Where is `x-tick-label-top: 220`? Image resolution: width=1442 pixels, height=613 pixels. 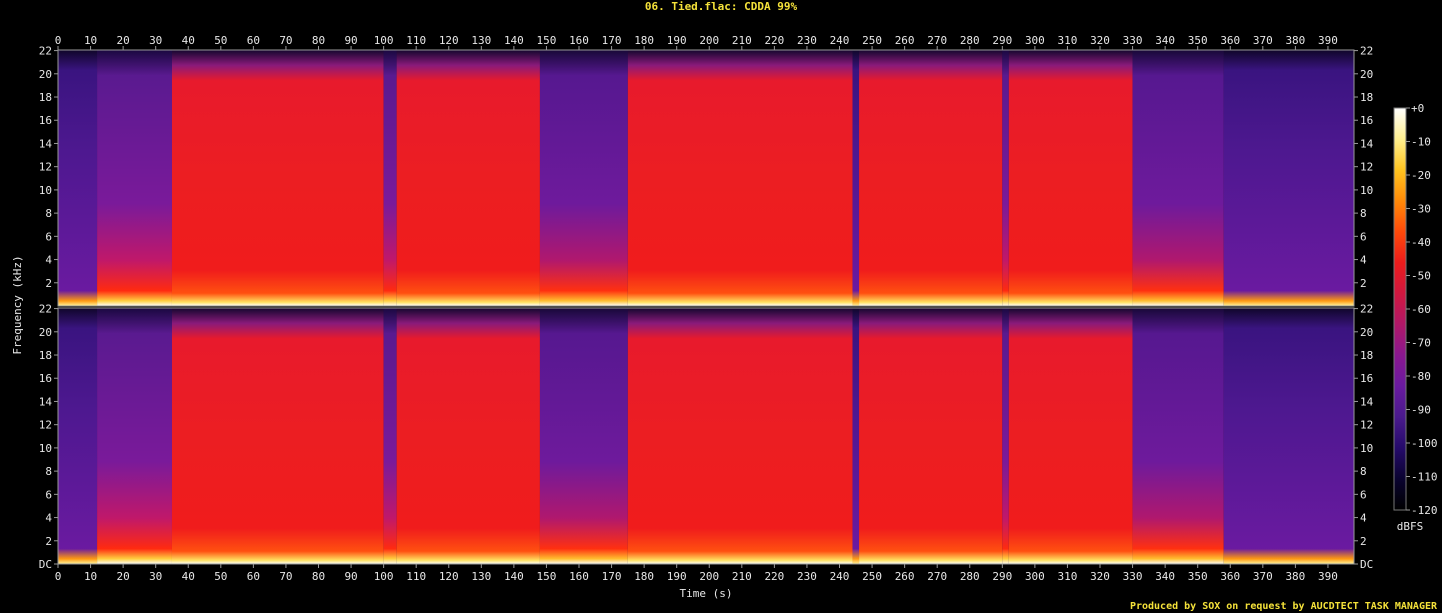 x-tick-label-top: 220 is located at coordinates (774, 40).